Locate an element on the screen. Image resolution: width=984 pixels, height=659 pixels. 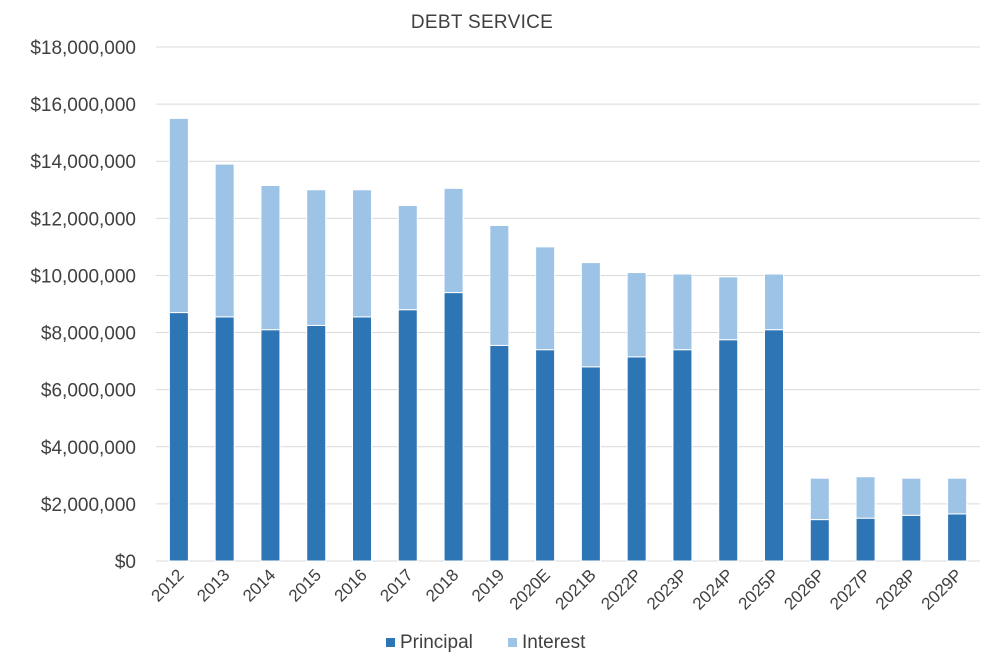
bar-interest-2024p is located at coordinates (728, 308).